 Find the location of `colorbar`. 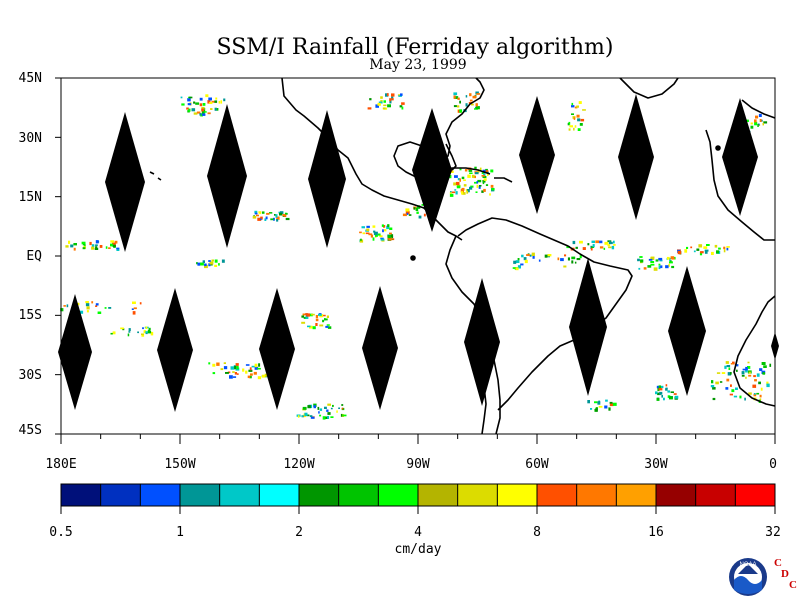

colorbar is located at coordinates (418, 498).